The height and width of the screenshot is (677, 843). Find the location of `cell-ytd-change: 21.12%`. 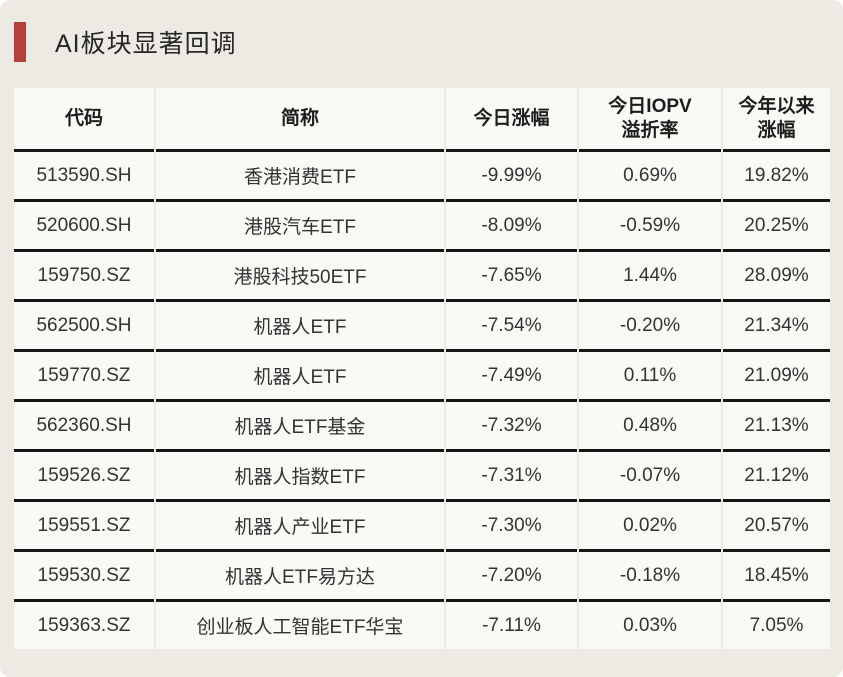

cell-ytd-change: 21.12% is located at coordinates (776, 477).